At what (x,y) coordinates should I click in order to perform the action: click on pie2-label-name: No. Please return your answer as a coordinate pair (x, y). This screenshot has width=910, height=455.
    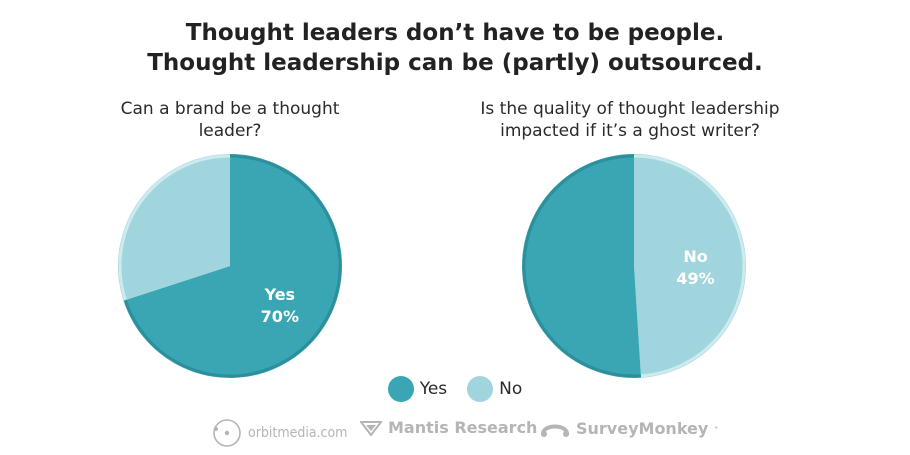
    Looking at the image, I should click on (695, 256).